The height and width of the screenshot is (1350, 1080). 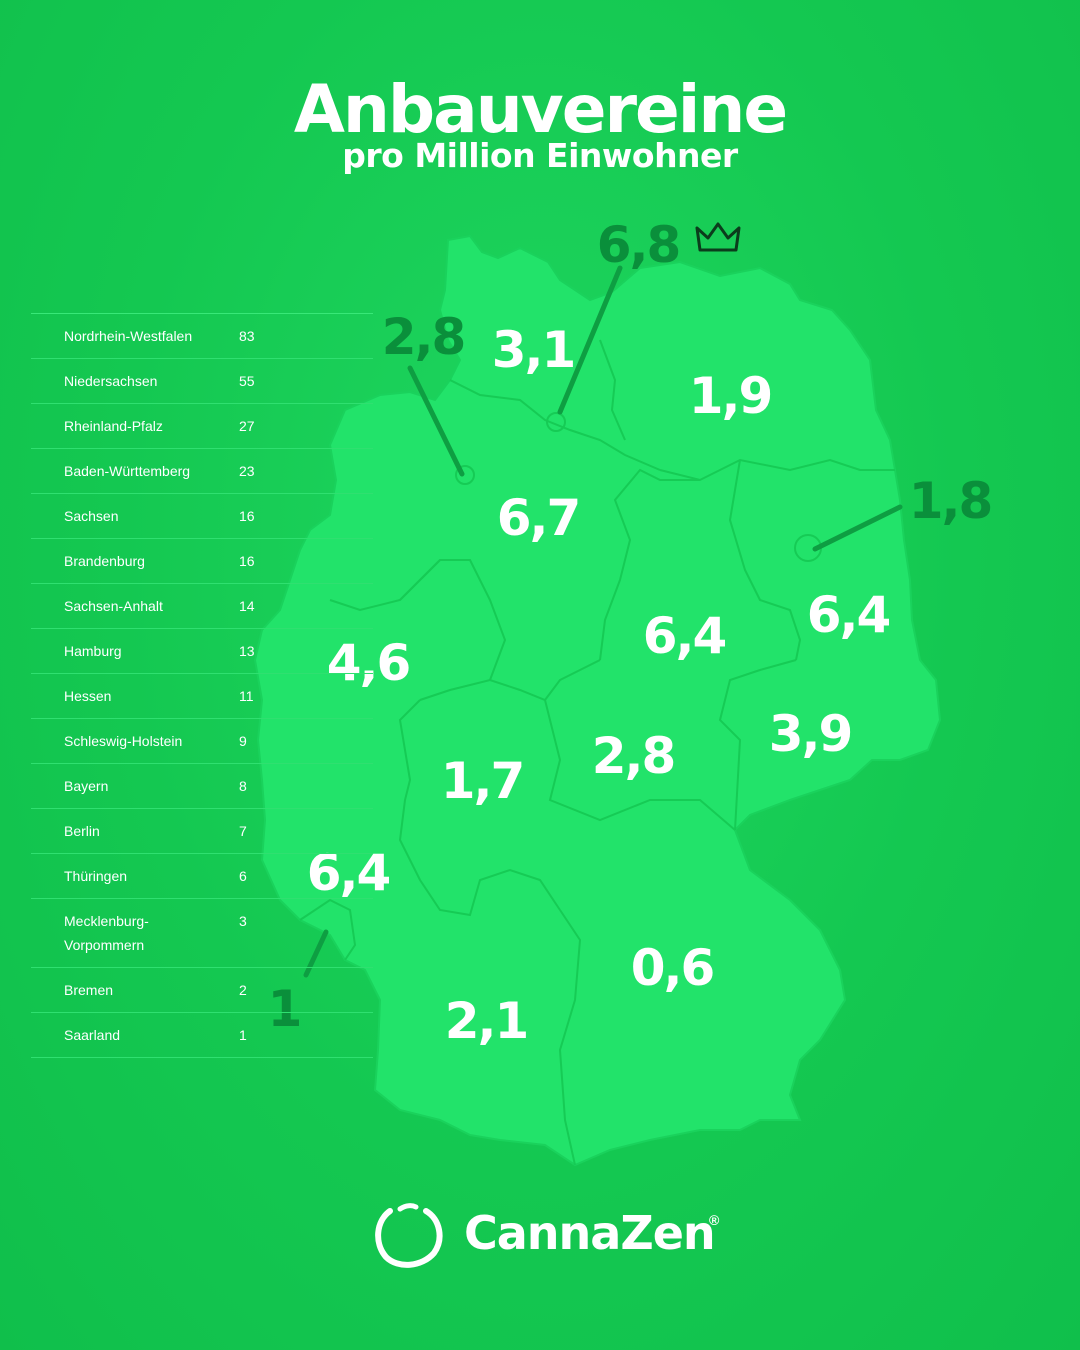 What do you see at coordinates (714, 1220) in the screenshot?
I see `registered-mark: ®` at bounding box center [714, 1220].